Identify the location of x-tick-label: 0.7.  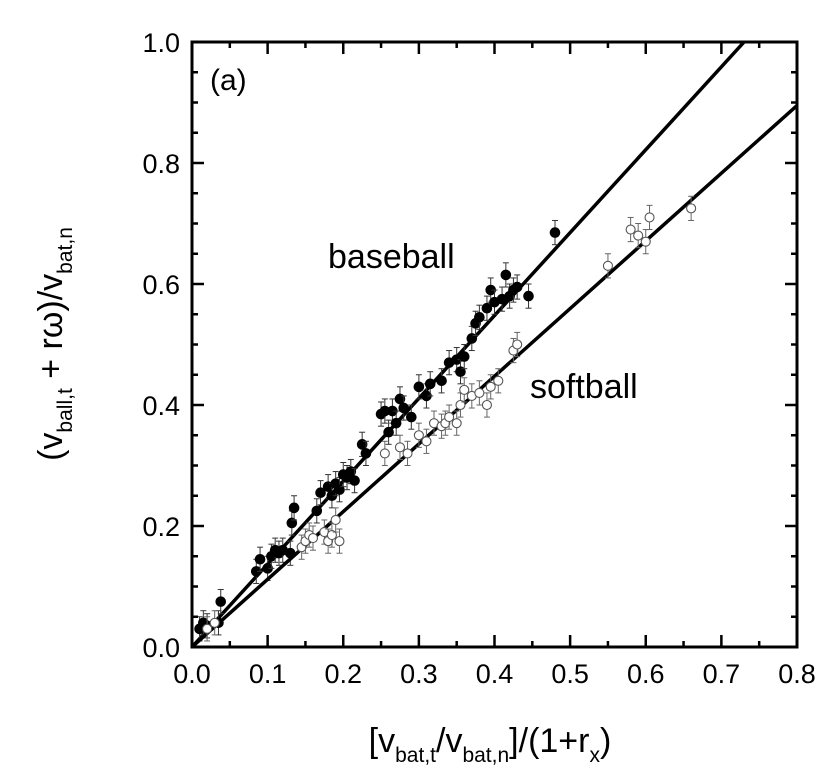
(722, 674).